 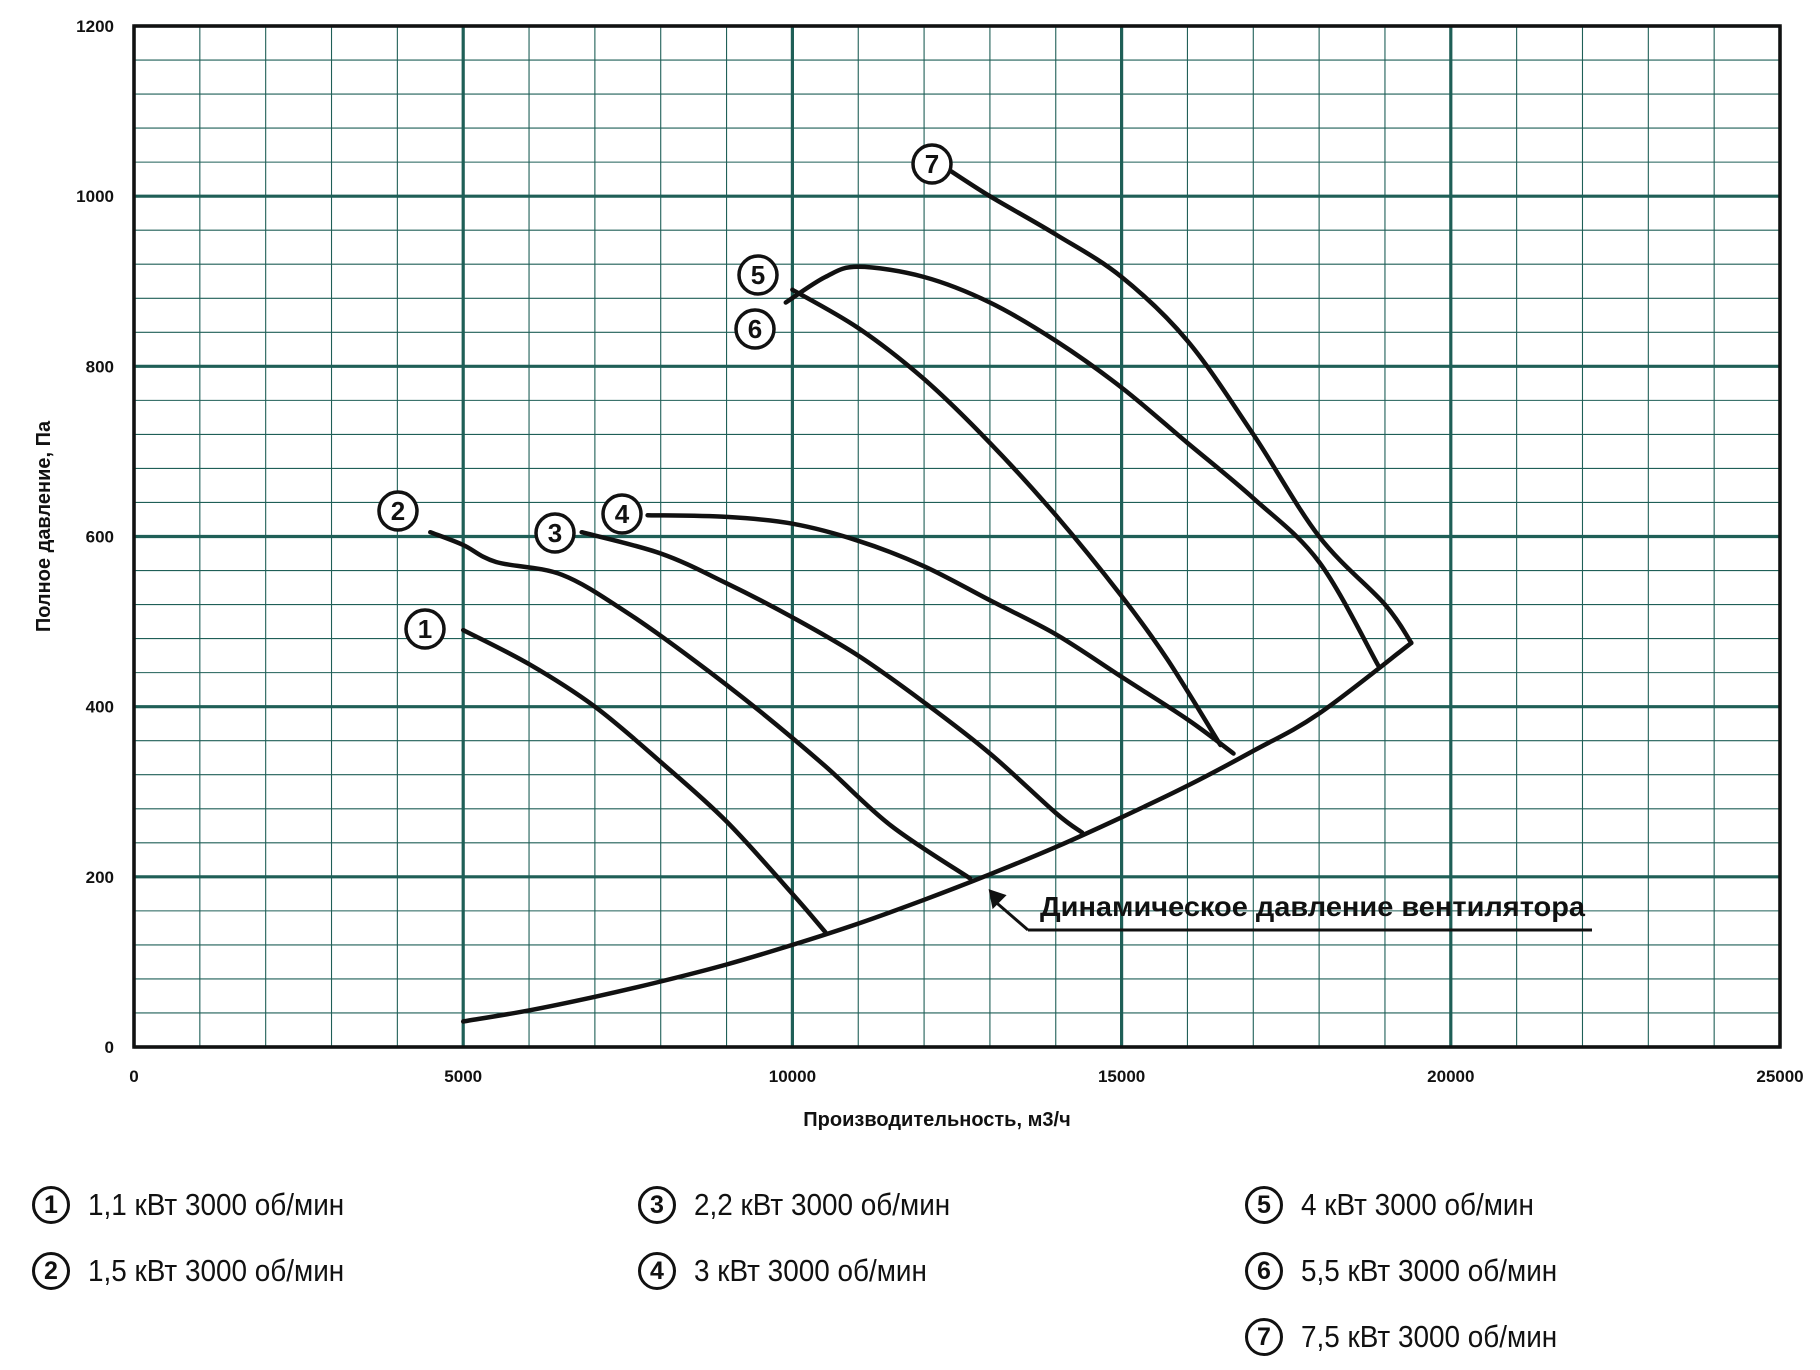 I want to click on curve-marker-2: 2, so click(x=398, y=511).